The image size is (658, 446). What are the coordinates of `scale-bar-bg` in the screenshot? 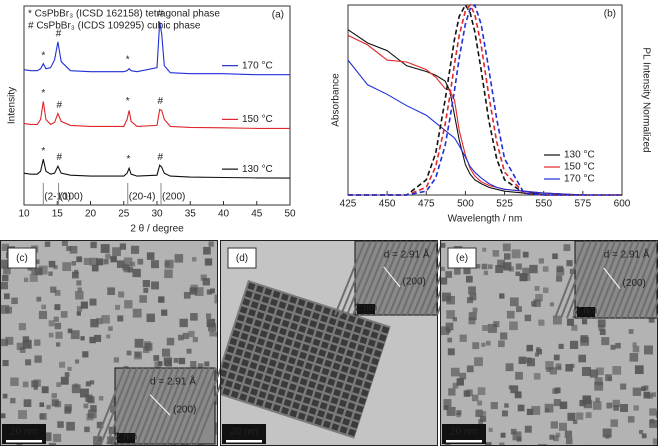 It's located at (244, 434).